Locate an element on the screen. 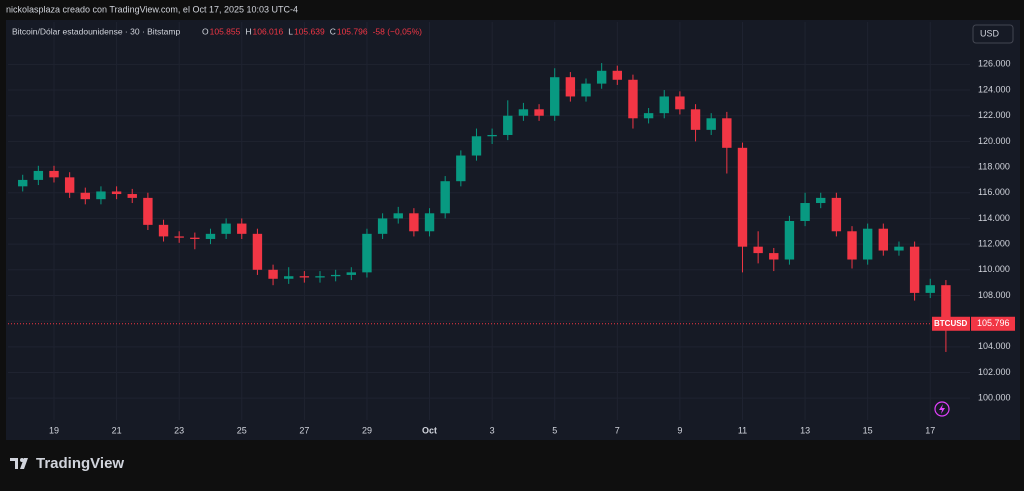 This screenshot has height=491, width=1024. price-tag is located at coordinates (993, 323).